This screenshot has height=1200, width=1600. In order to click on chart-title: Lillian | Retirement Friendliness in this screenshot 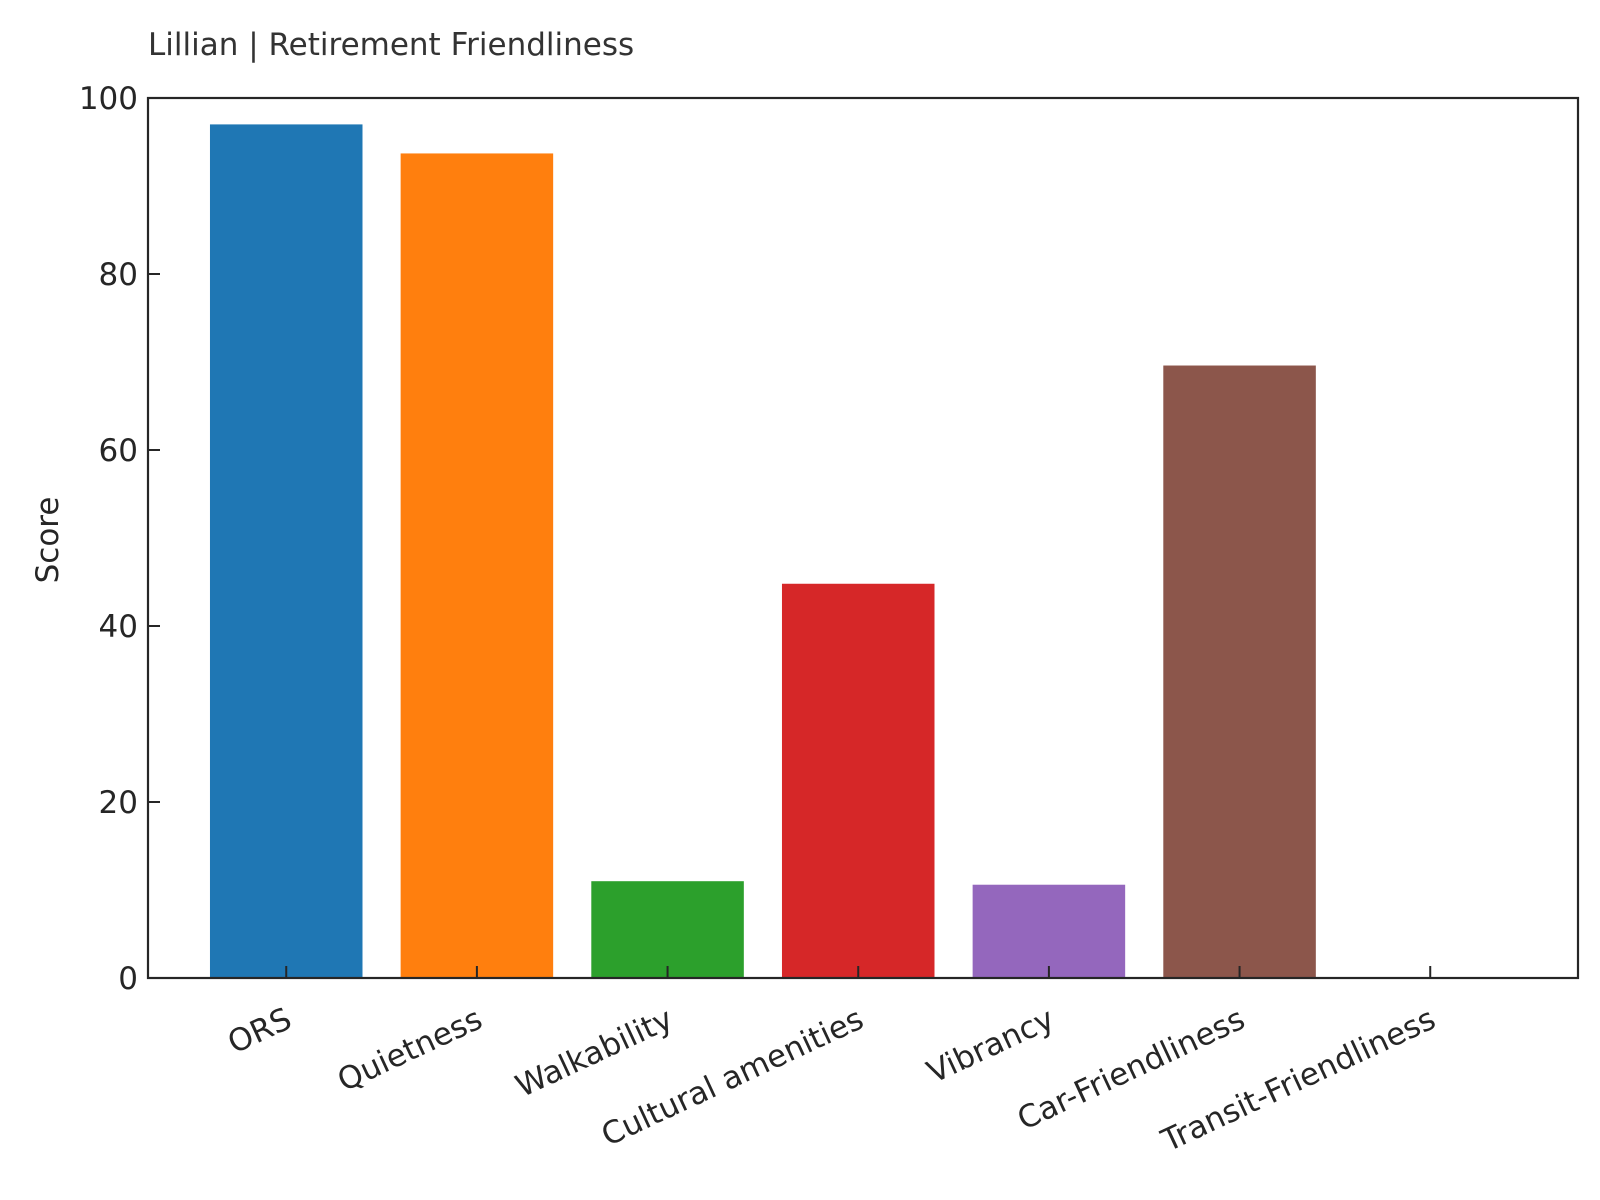, I will do `click(391, 45)`.